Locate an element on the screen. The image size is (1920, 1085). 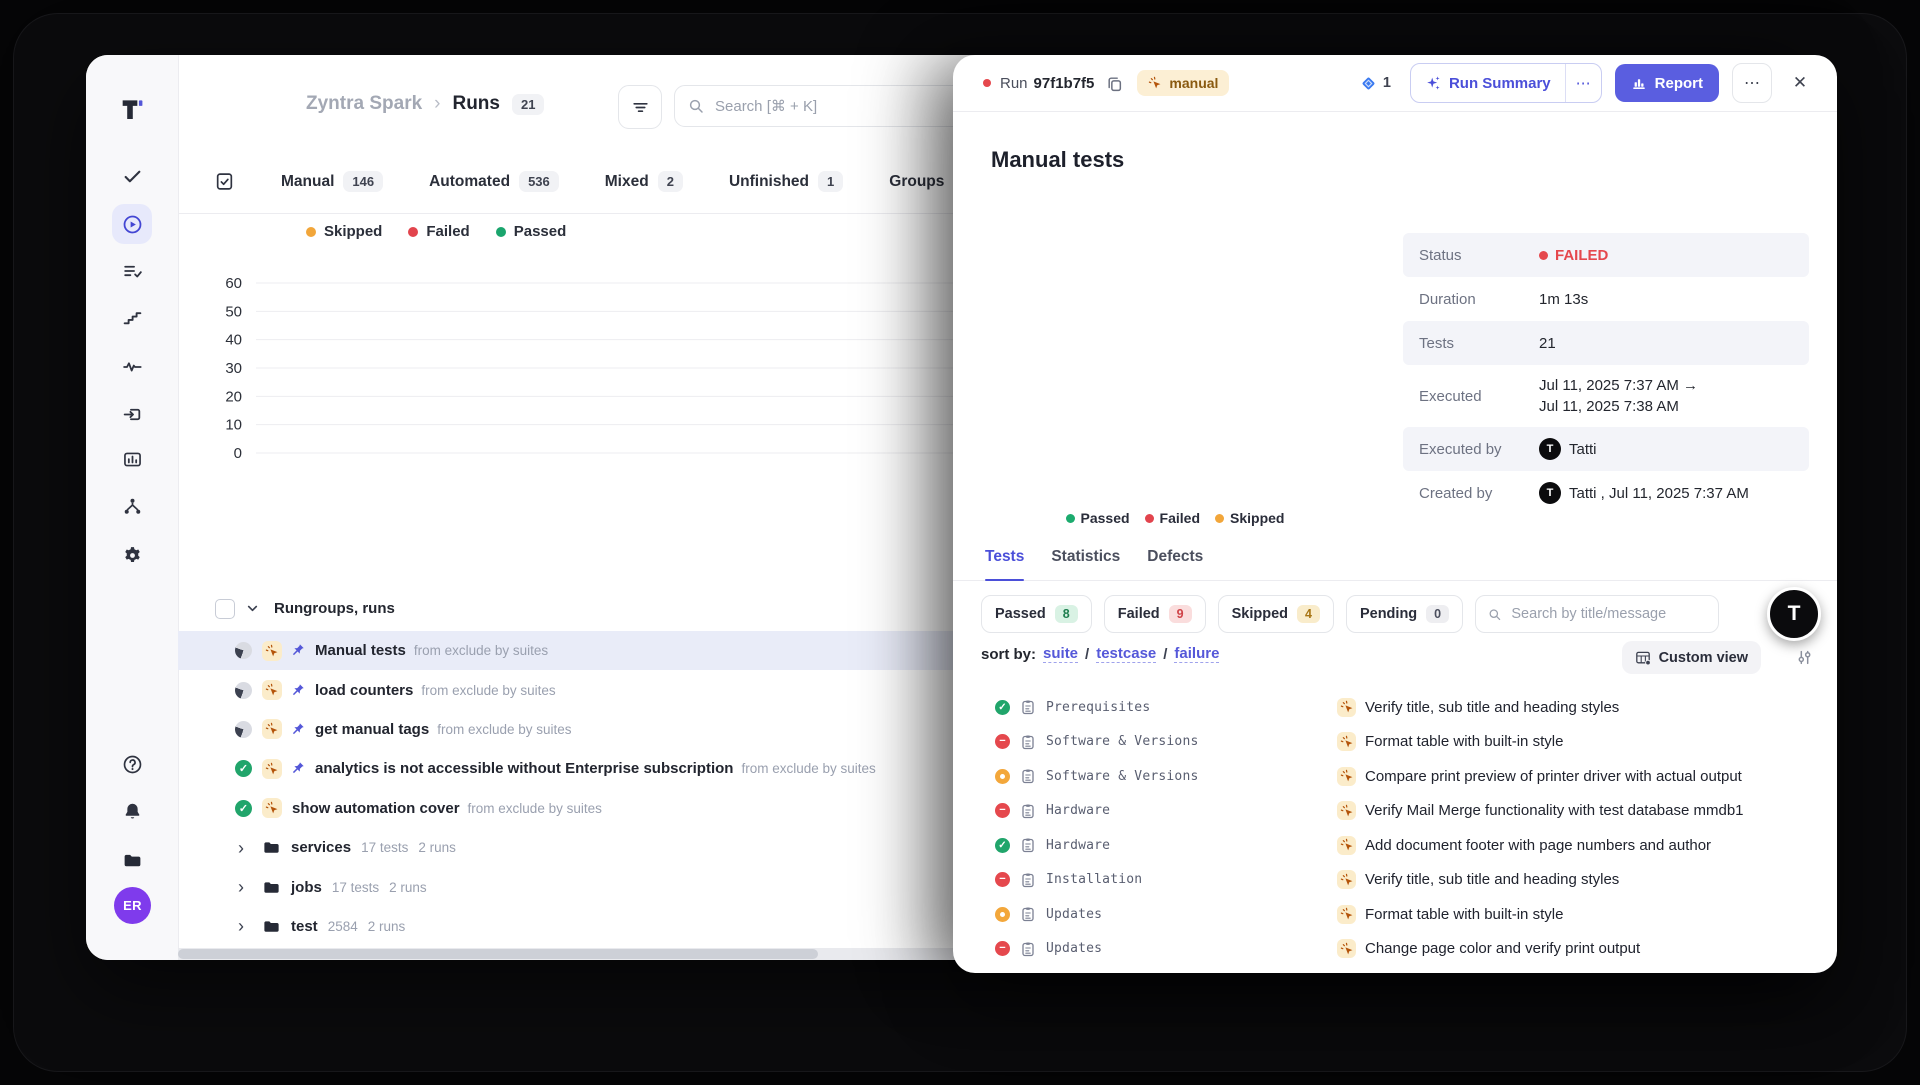
linked-issues: 1 is located at coordinates (1375, 83).